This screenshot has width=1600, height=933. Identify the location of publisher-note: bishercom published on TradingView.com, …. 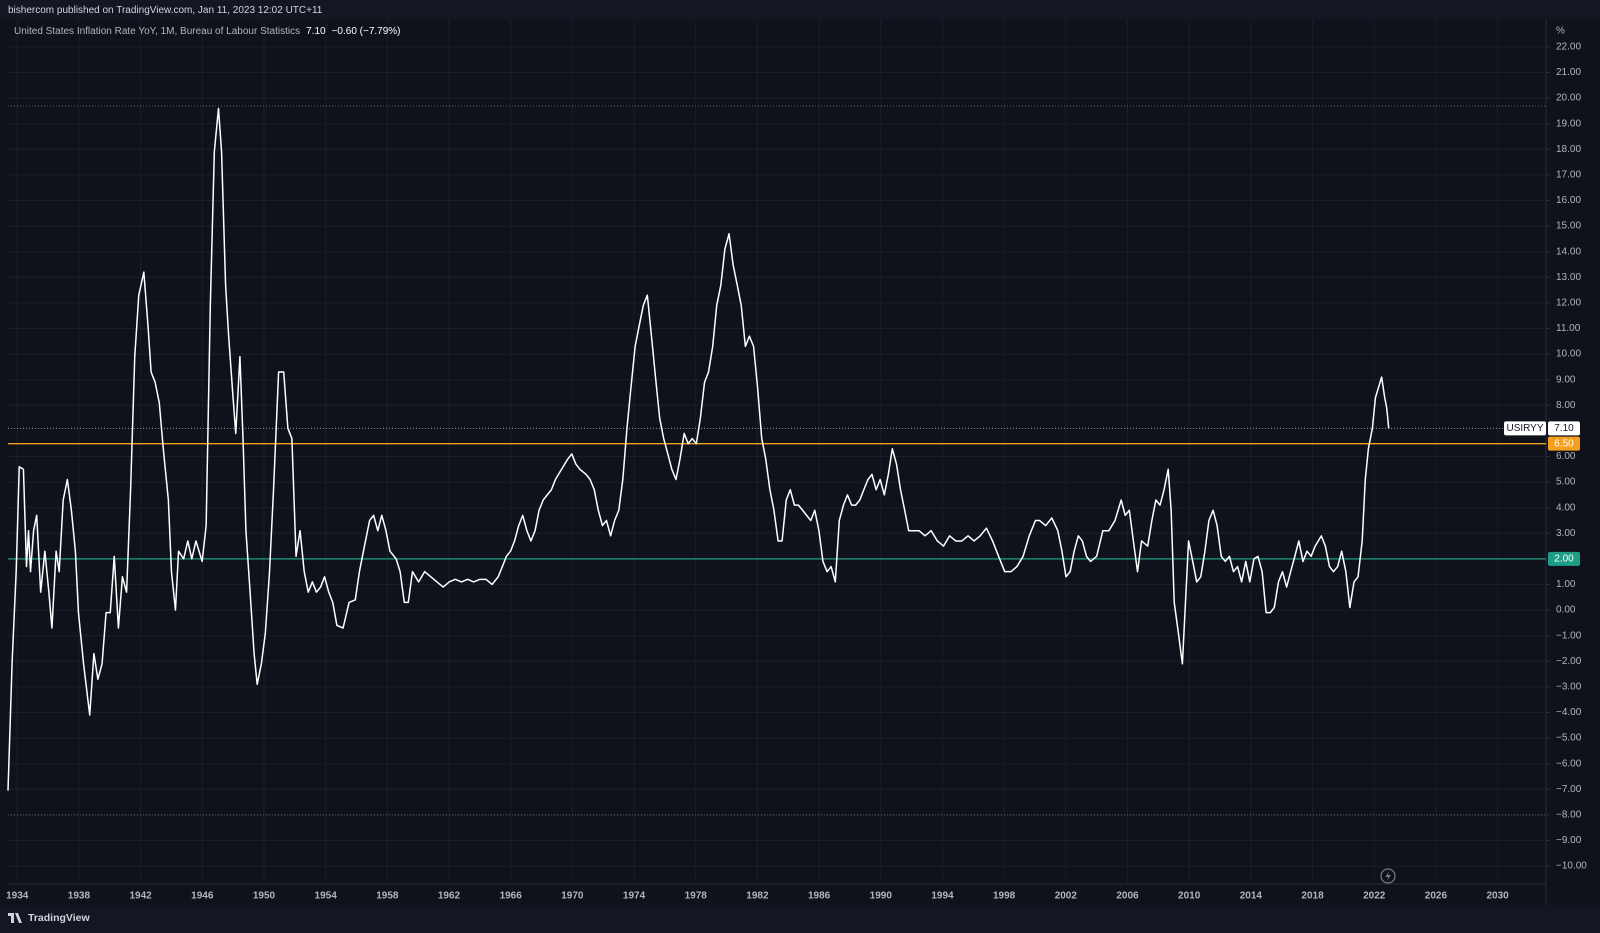
(165, 10).